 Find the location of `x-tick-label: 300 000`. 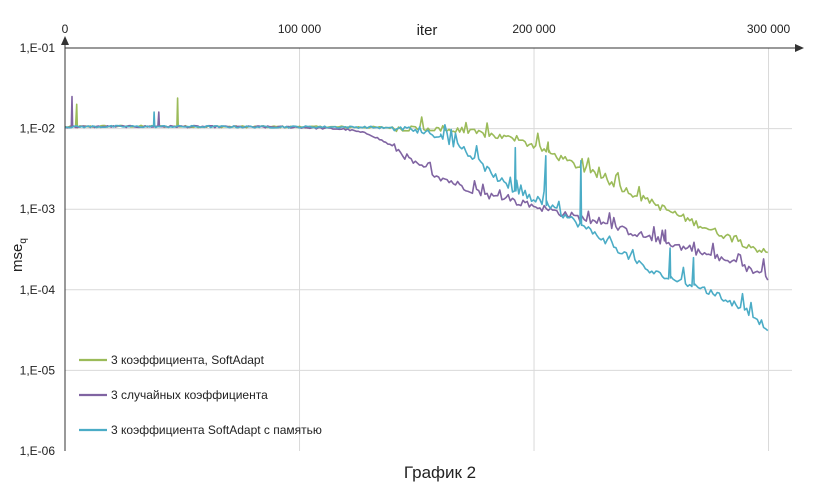

x-tick-label: 300 000 is located at coordinates (769, 29).